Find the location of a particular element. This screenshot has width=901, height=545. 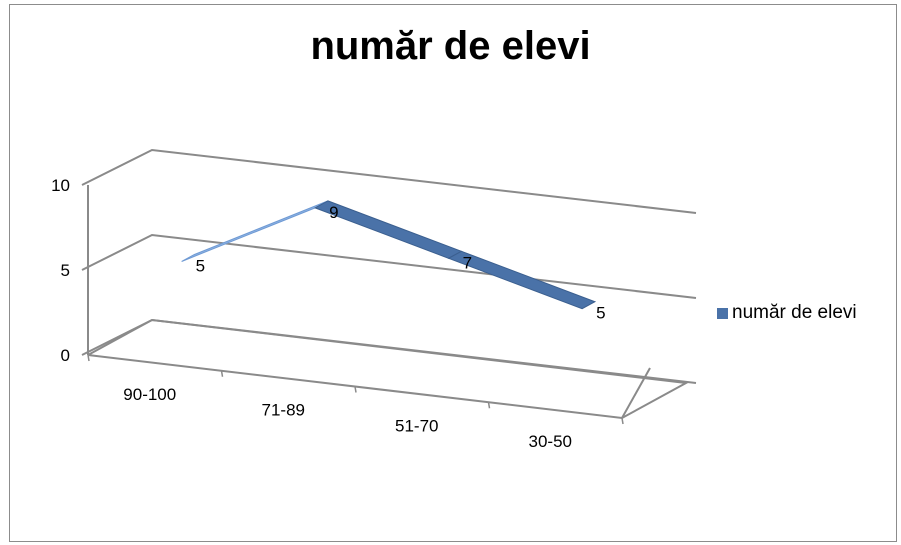

x-tick-label: 30-50 is located at coordinates (550, 441).